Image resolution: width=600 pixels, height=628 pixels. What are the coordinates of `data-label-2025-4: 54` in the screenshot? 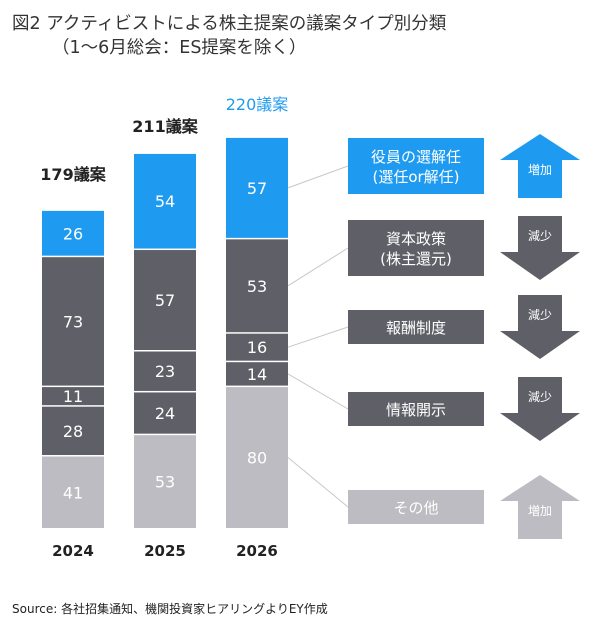 It's located at (165, 201).